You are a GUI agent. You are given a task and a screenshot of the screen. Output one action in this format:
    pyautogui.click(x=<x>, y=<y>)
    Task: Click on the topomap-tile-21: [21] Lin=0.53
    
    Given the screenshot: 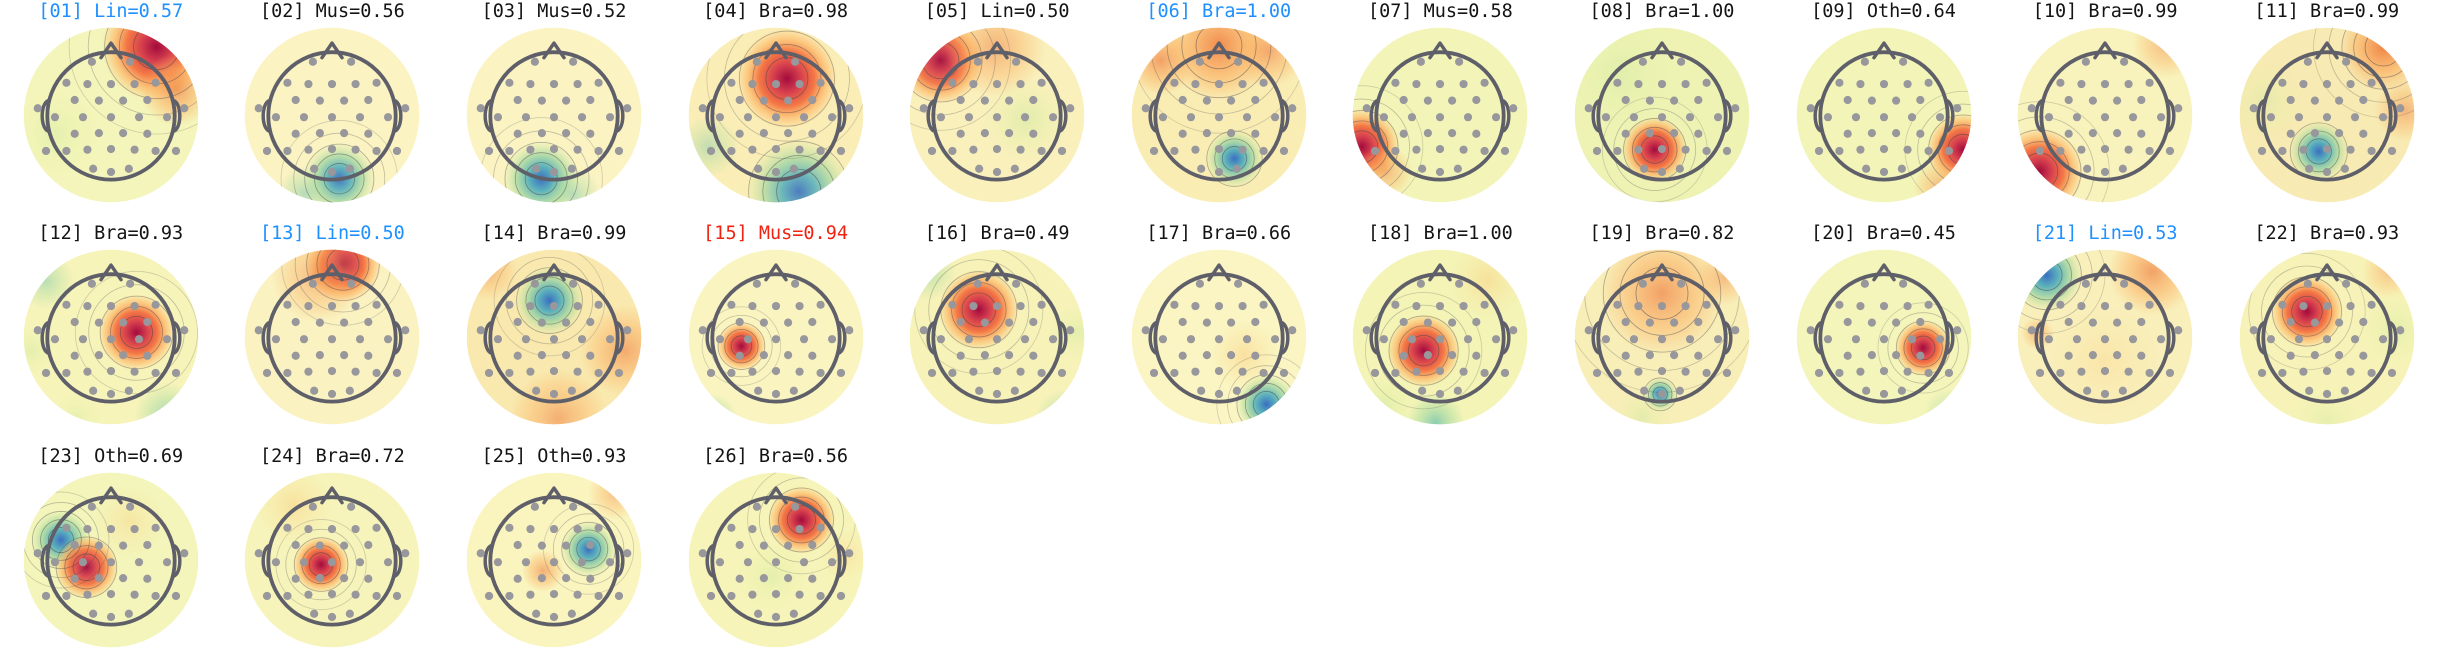 What is the action you would take?
    pyautogui.click(x=2105, y=333)
    